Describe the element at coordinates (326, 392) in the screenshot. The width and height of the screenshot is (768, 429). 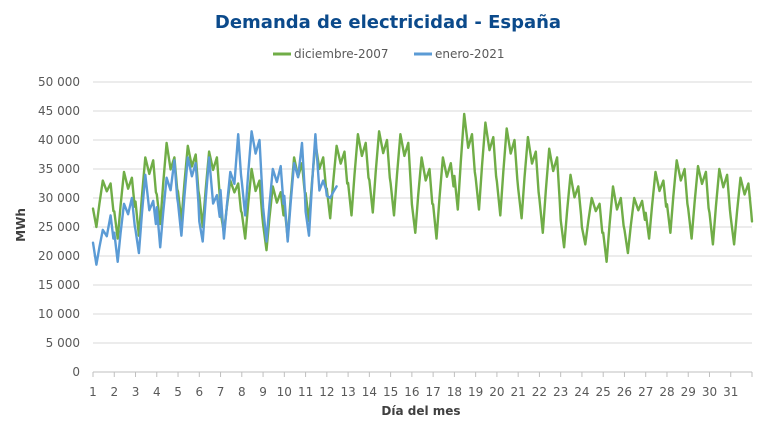
I see `x-tick-label: 12` at that location.